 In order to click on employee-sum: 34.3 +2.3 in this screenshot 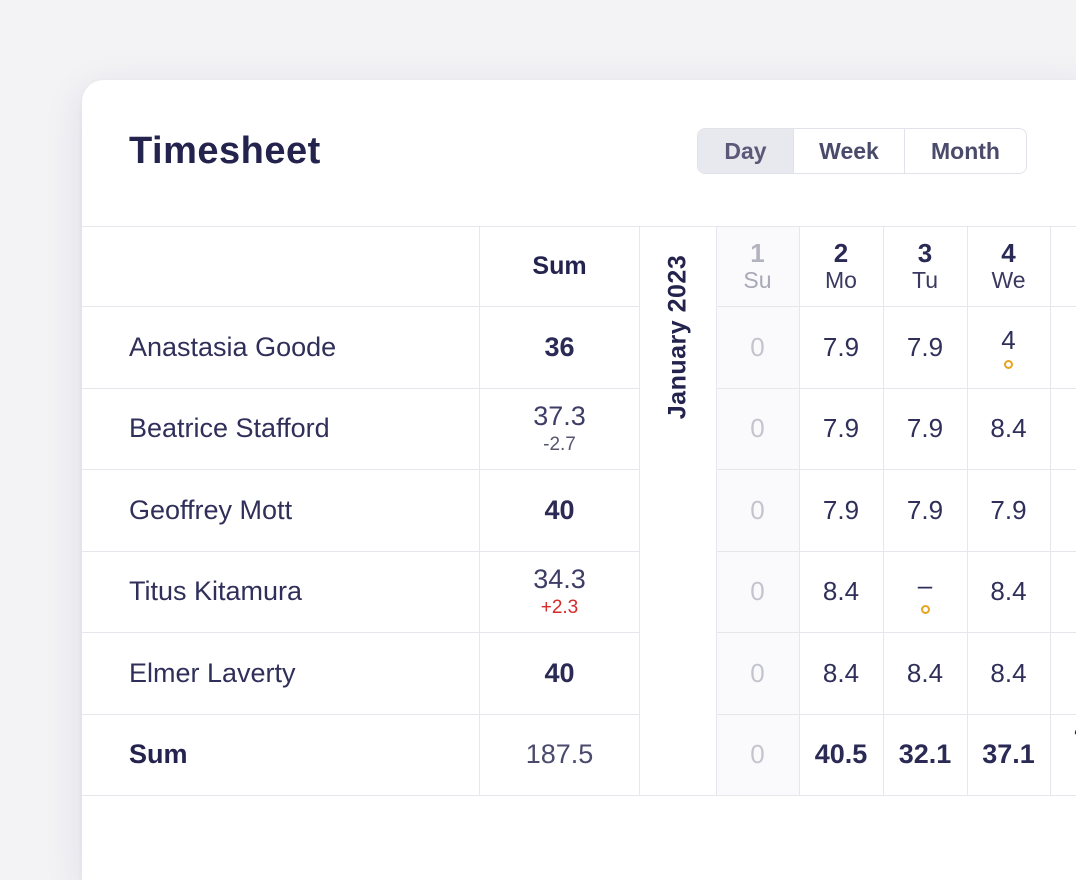, I will do `click(559, 591)`.